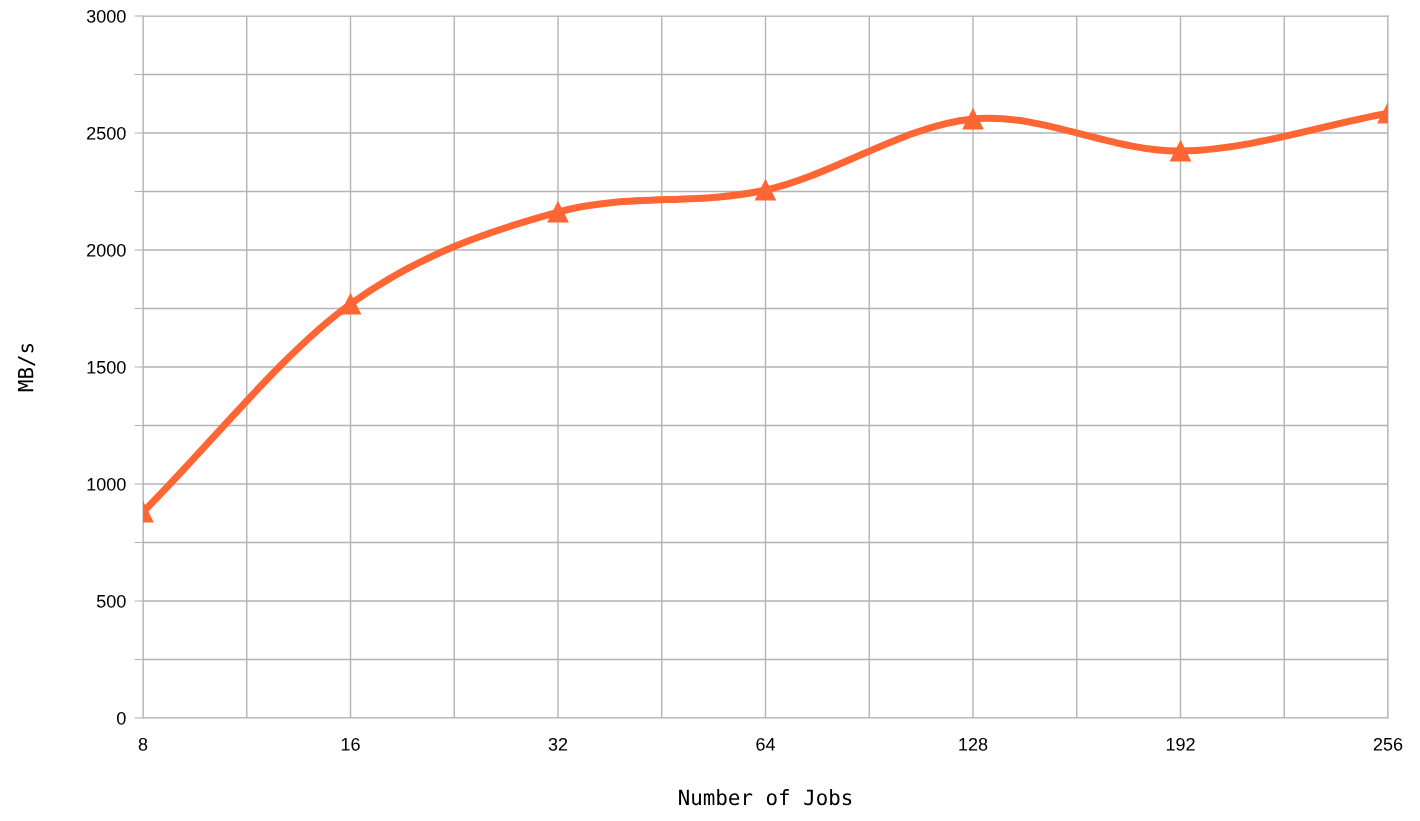 The image size is (1420, 821). Describe the element at coordinates (121, 718) in the screenshot. I see `y-tick-label: 0` at that location.